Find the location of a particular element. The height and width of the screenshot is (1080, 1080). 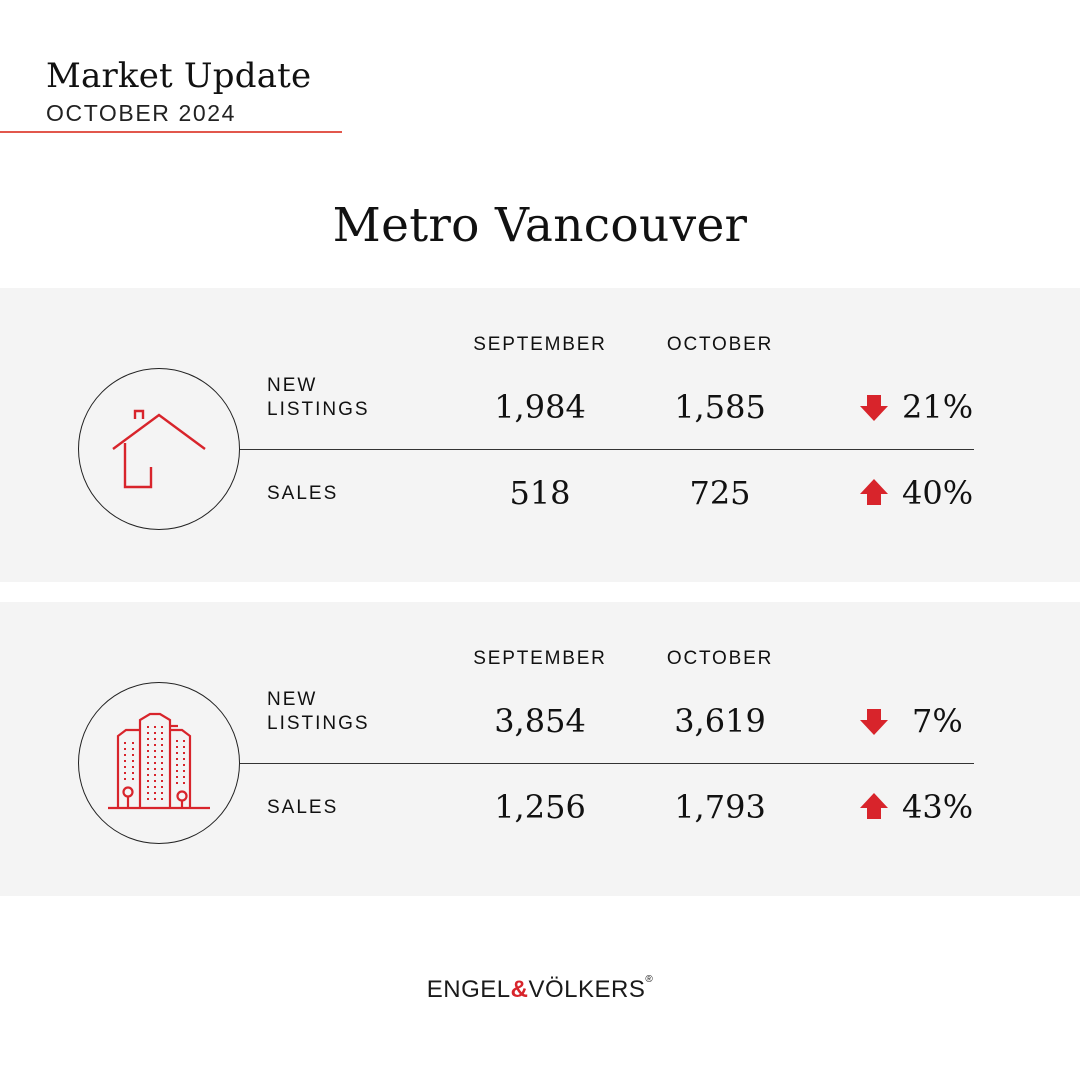

change-sales: 43% is located at coordinates (923, 807).